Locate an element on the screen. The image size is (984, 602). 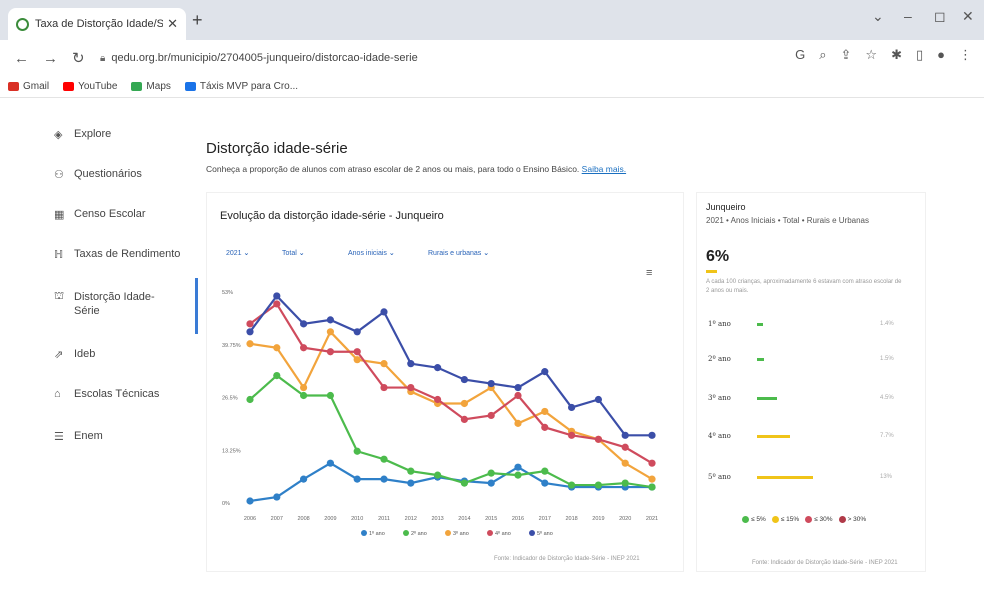
filter-dropdown: Rurais e urbanas ⌄ is located at coordinates (458, 253).